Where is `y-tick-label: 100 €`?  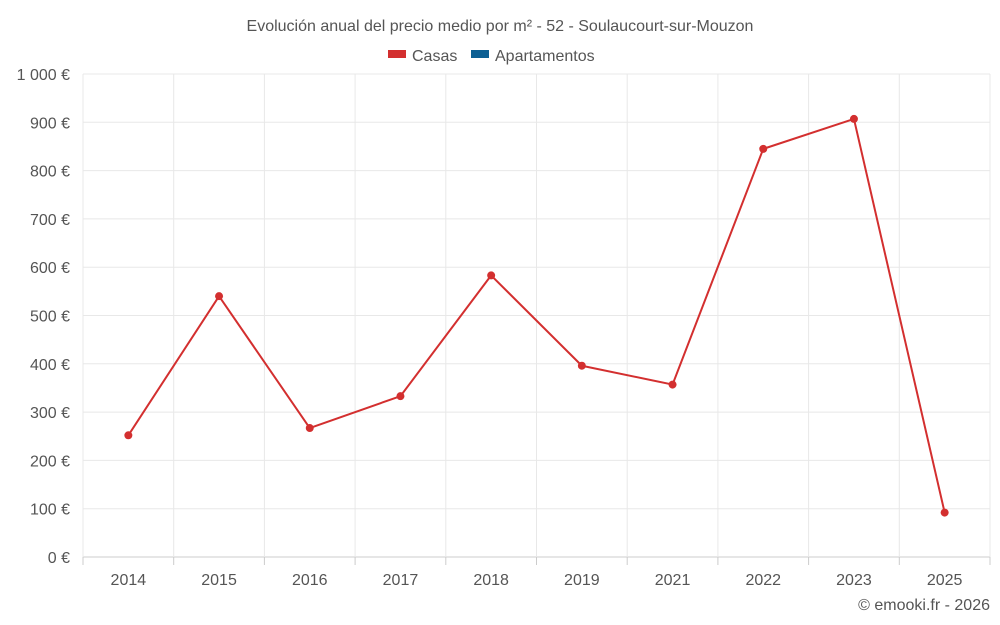
y-tick-label: 100 € is located at coordinates (50, 510).